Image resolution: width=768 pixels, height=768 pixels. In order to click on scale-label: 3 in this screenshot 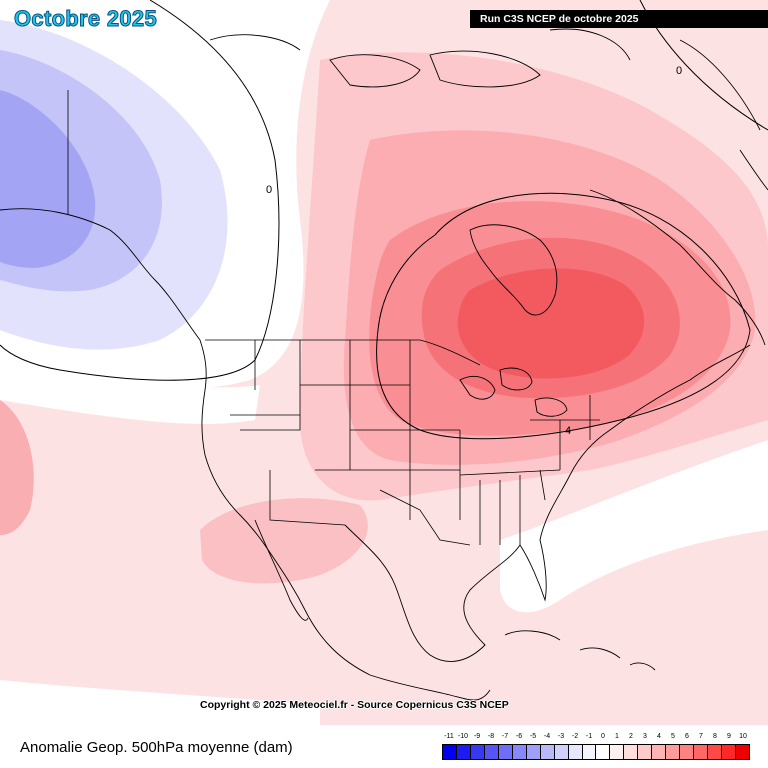, I will do `click(645, 736)`.